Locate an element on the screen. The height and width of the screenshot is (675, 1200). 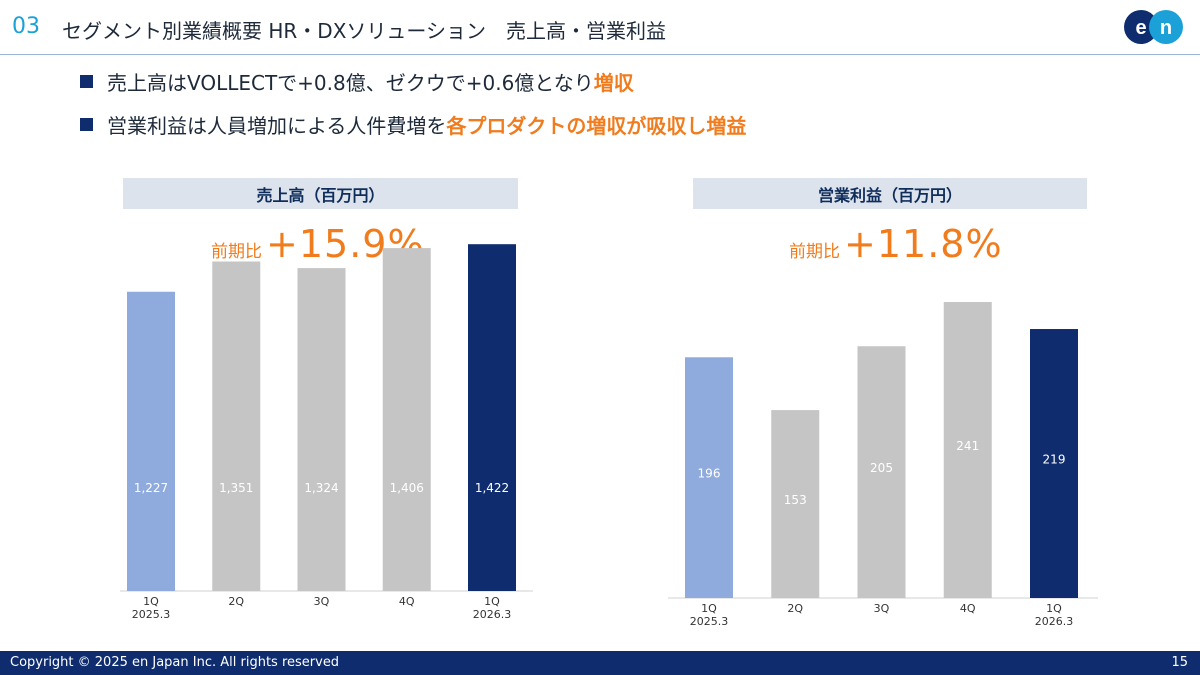
profit-chart-title: 営業利益（百万円） is located at coordinates (890, 193).